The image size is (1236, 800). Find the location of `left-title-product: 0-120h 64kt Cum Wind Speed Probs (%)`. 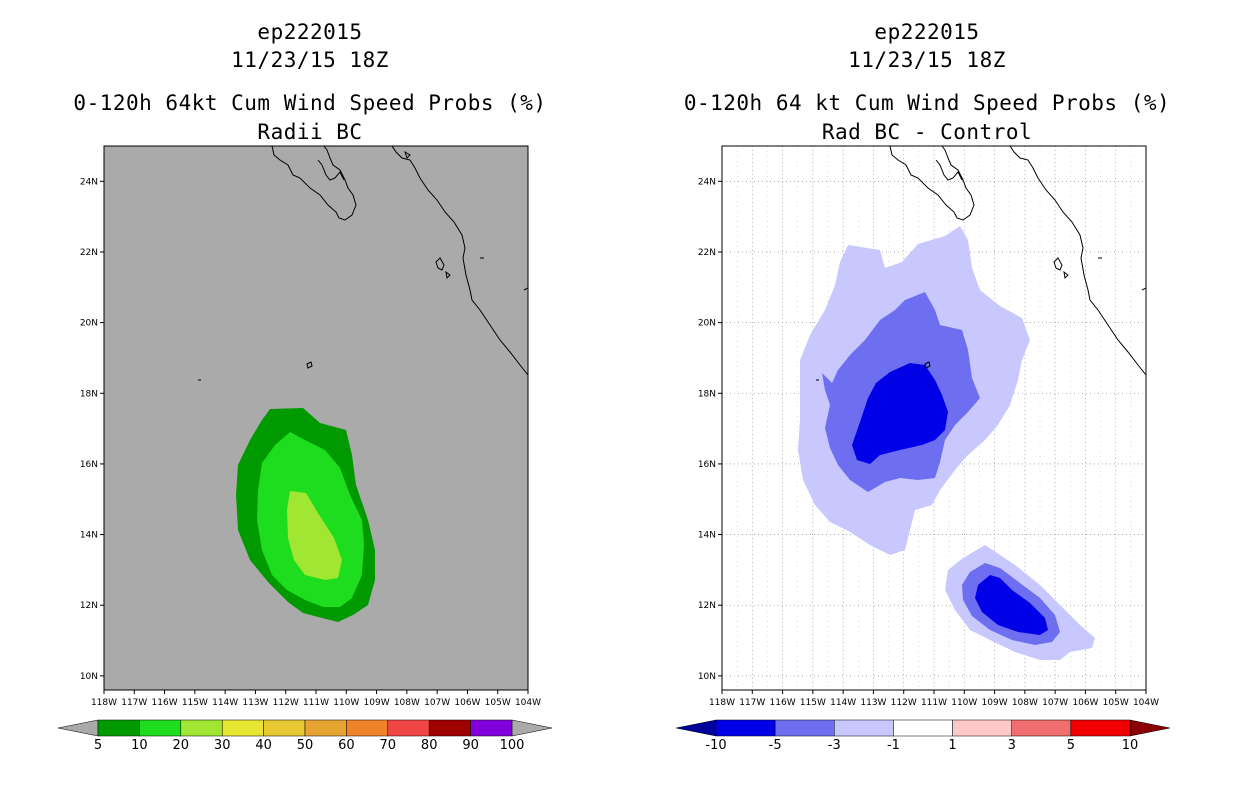

left-title-product: 0-120h 64kt Cum Wind Speed Probs (%) is located at coordinates (310, 103).